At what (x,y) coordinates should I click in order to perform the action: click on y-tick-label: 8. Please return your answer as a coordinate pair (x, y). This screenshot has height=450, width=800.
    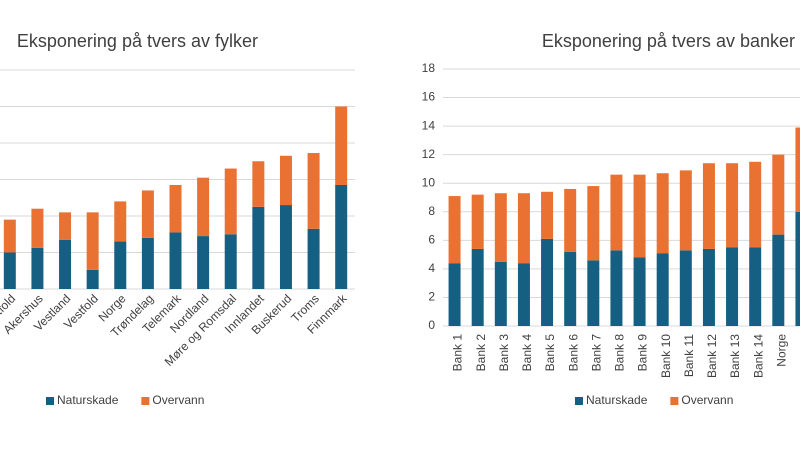
    Looking at the image, I should click on (431, 211).